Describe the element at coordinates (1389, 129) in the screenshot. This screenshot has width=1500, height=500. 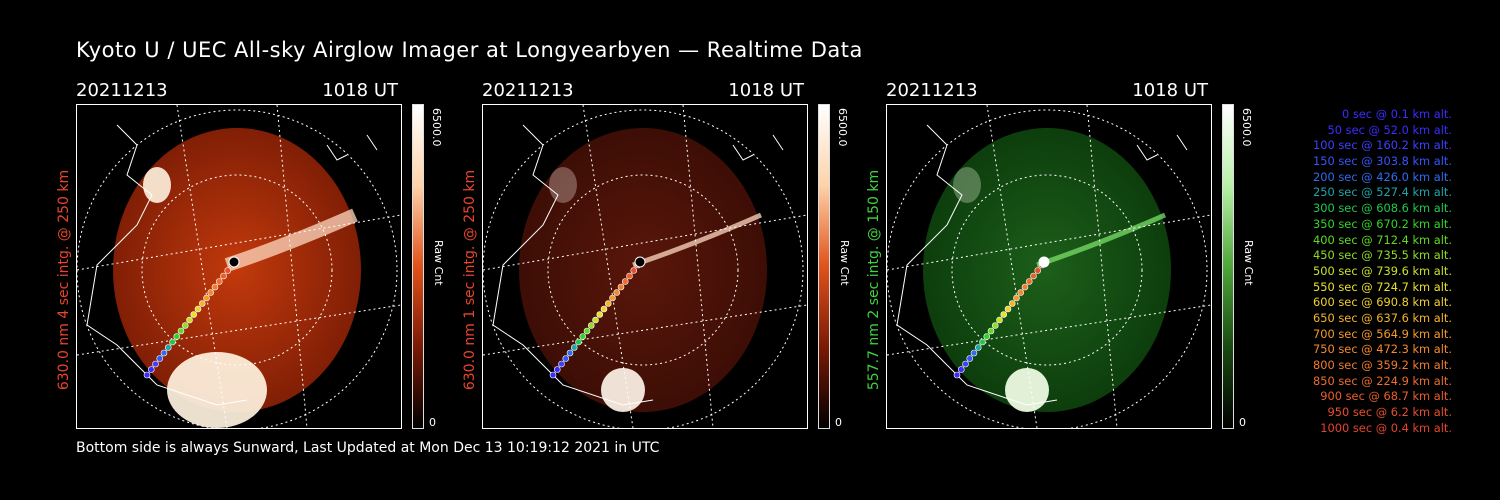
I see `legend-row: 50 sec @ 52.0 km alt.` at that location.